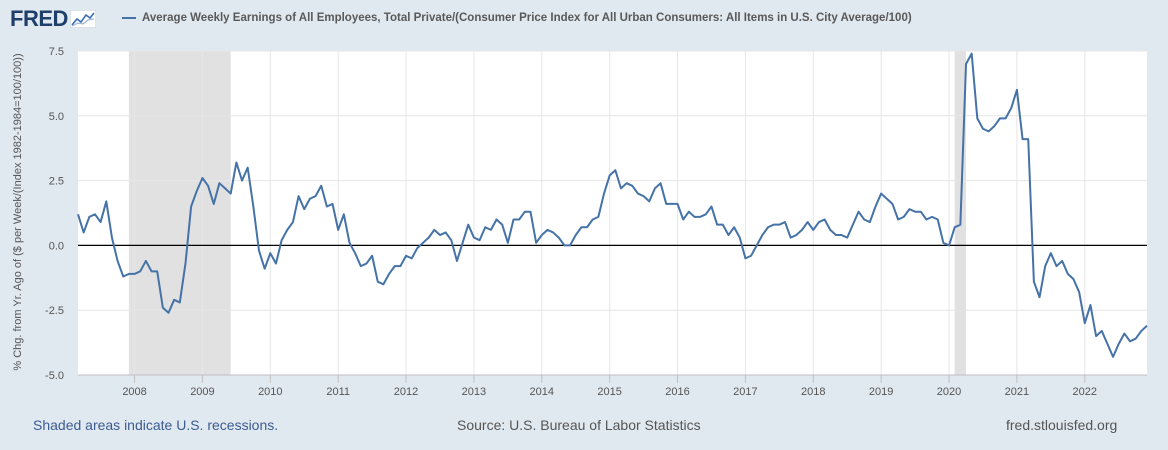 The height and width of the screenshot is (450, 1168). Describe the element at coordinates (474, 392) in the screenshot. I see `x-tick-label: 2013` at that location.